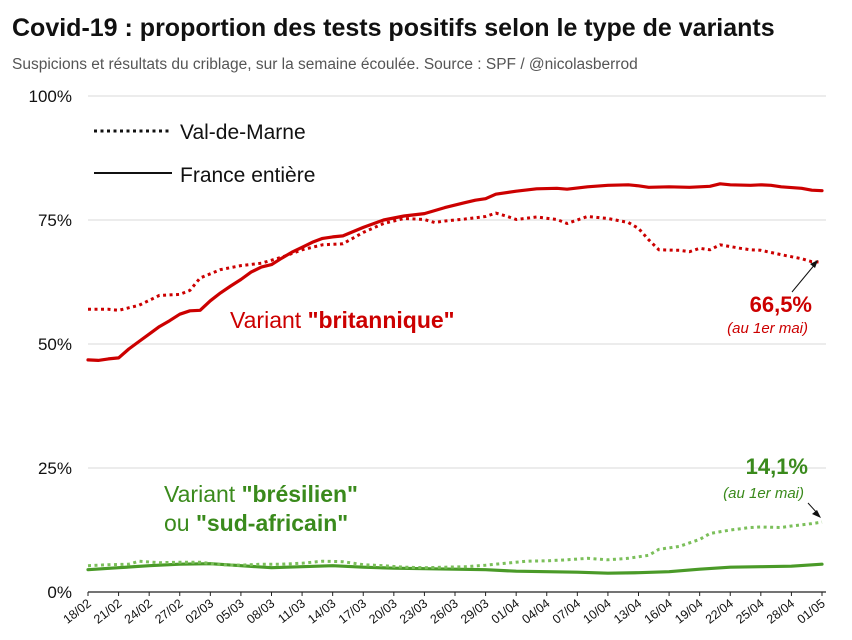 This screenshot has height=640, width=852. I want to click on x-tick-label: 02/03, so click(199, 611).